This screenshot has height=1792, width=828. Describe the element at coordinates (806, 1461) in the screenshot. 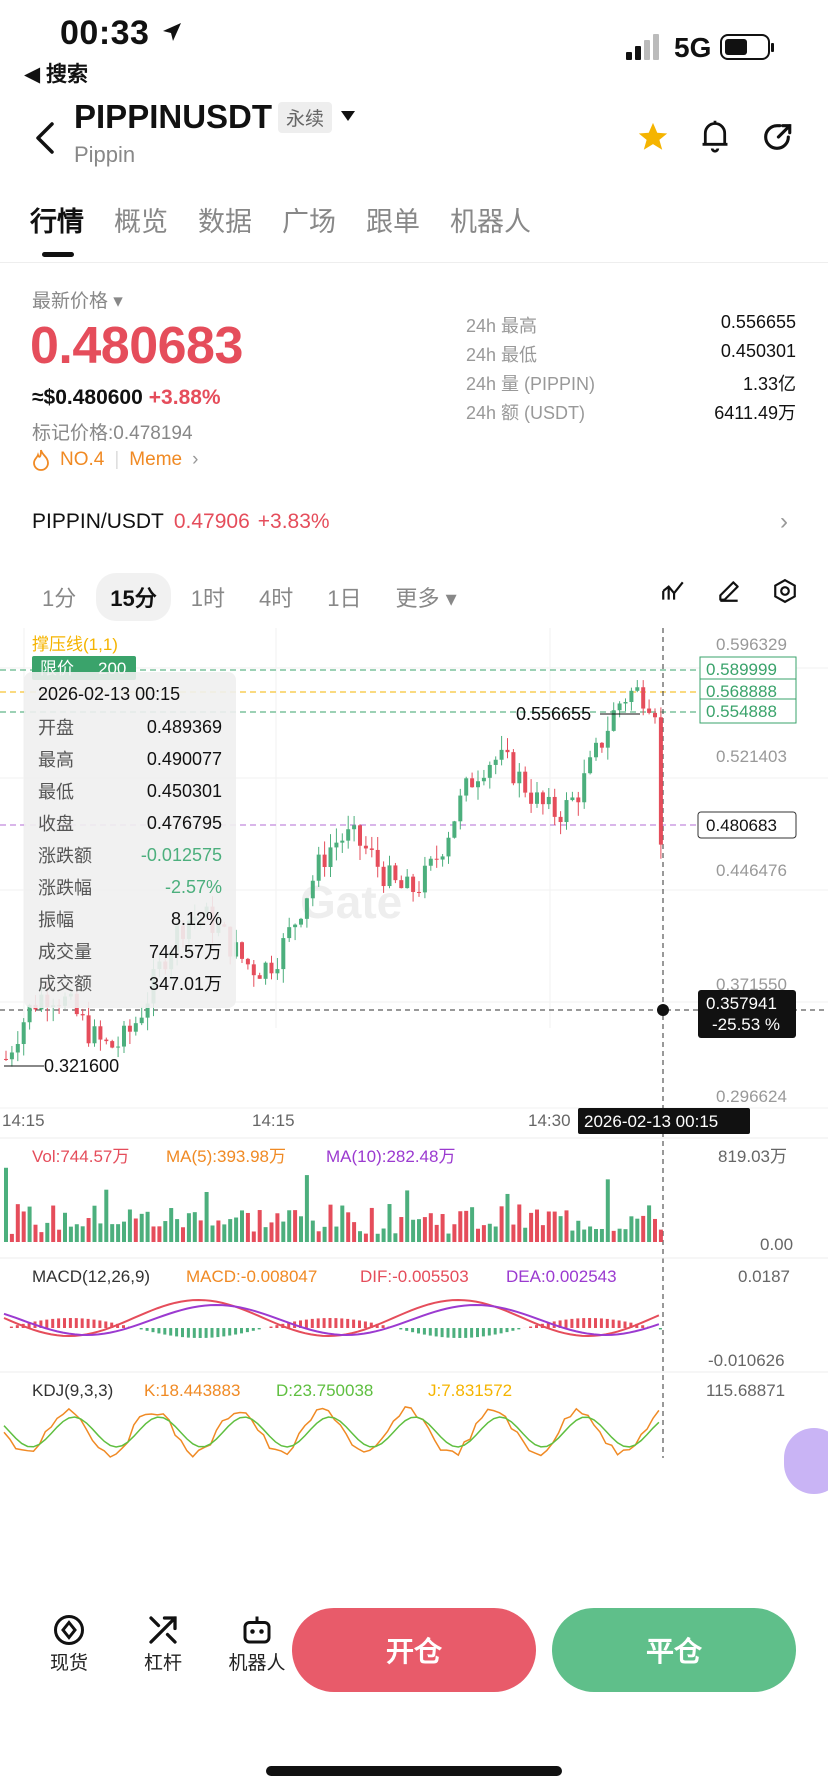

I see `floating-assistant-button` at that location.